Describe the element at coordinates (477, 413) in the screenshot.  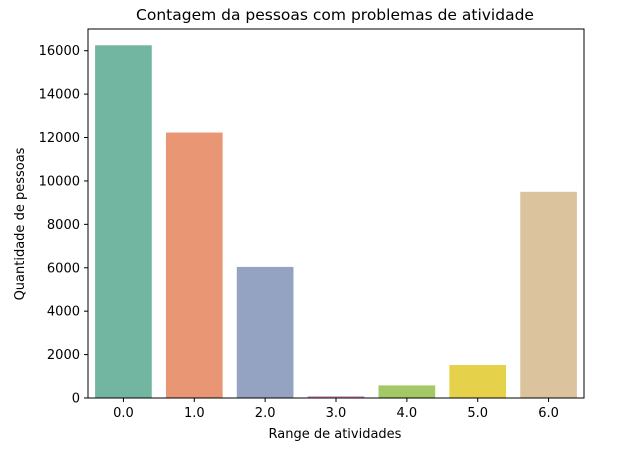
I see `x-tick-label: 5.0` at that location.